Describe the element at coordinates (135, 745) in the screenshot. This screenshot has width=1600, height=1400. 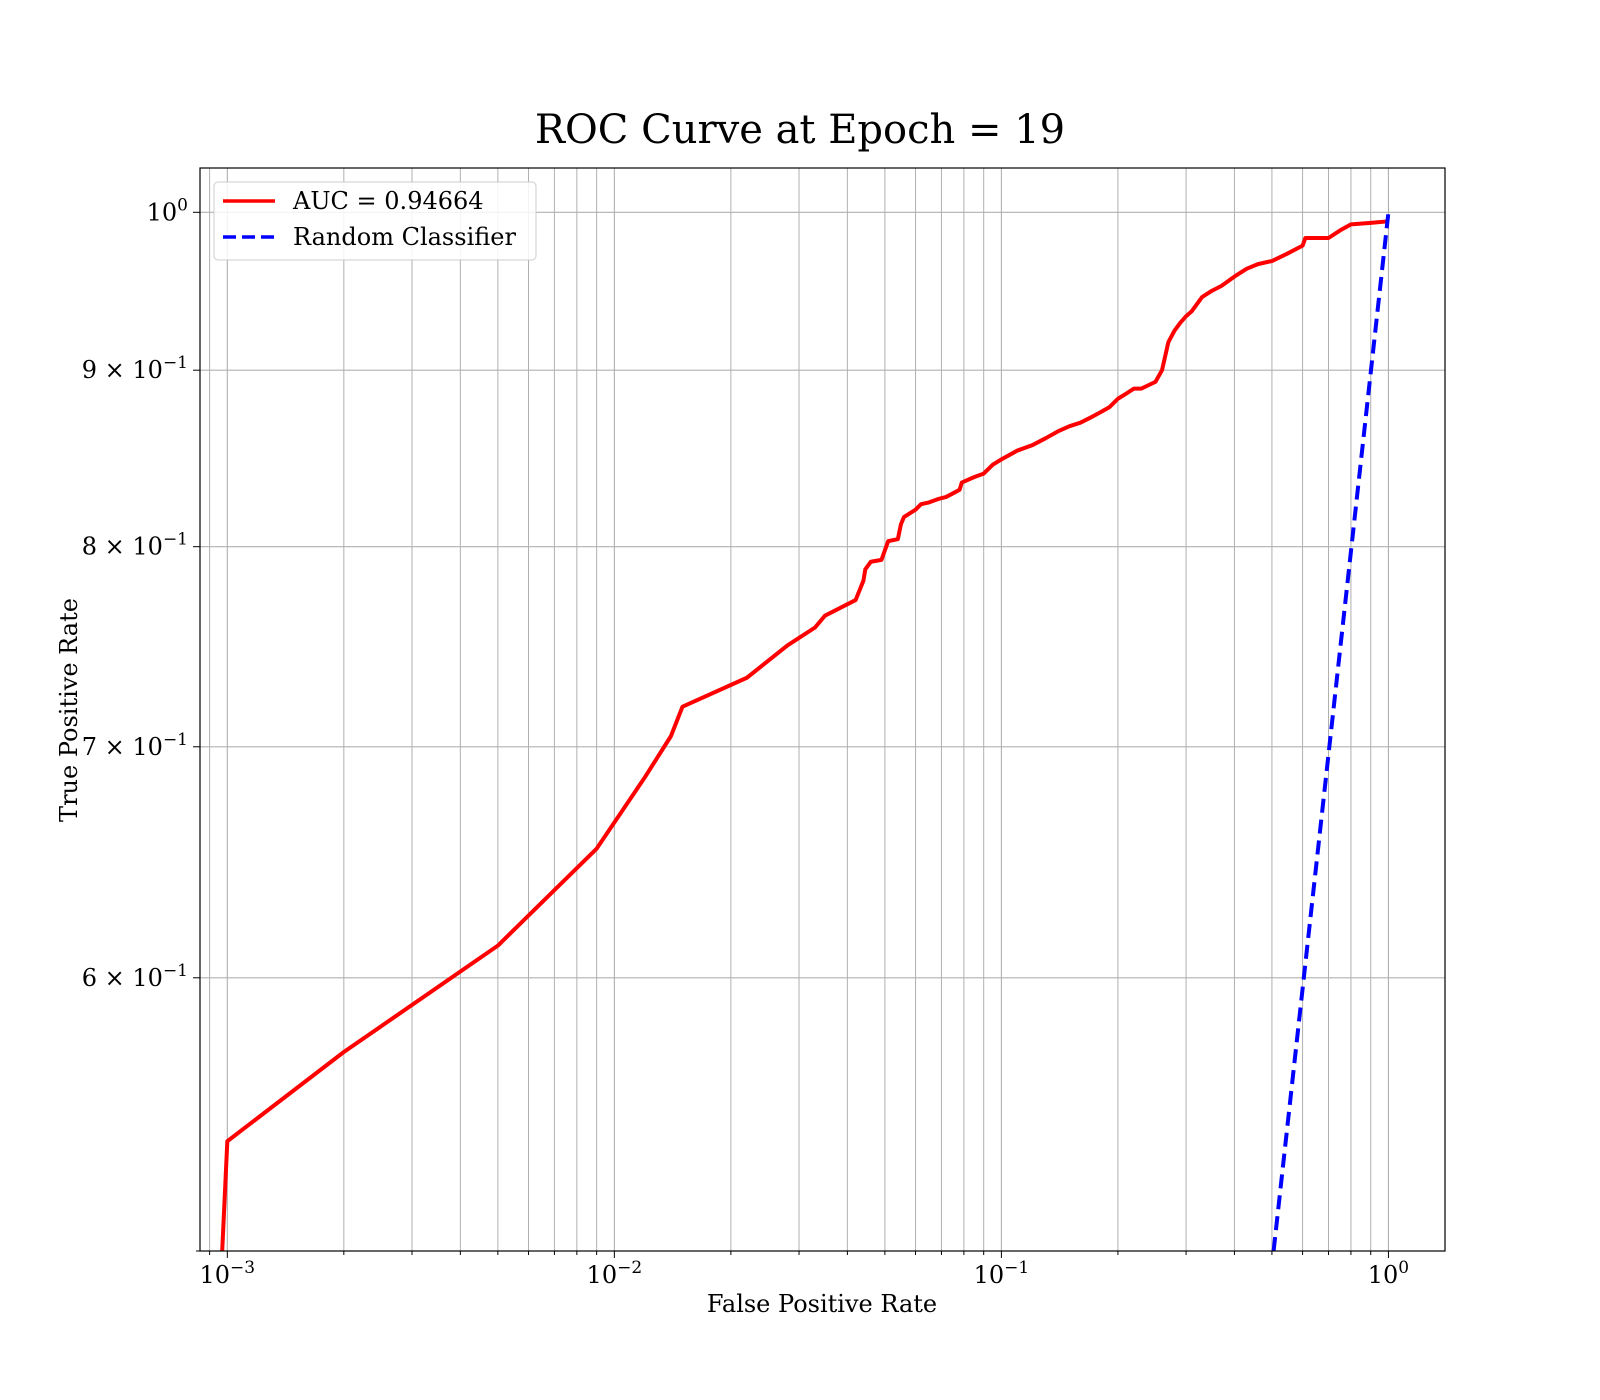
I see `y-tick-label: 7 × 10⁻¹` at that location.